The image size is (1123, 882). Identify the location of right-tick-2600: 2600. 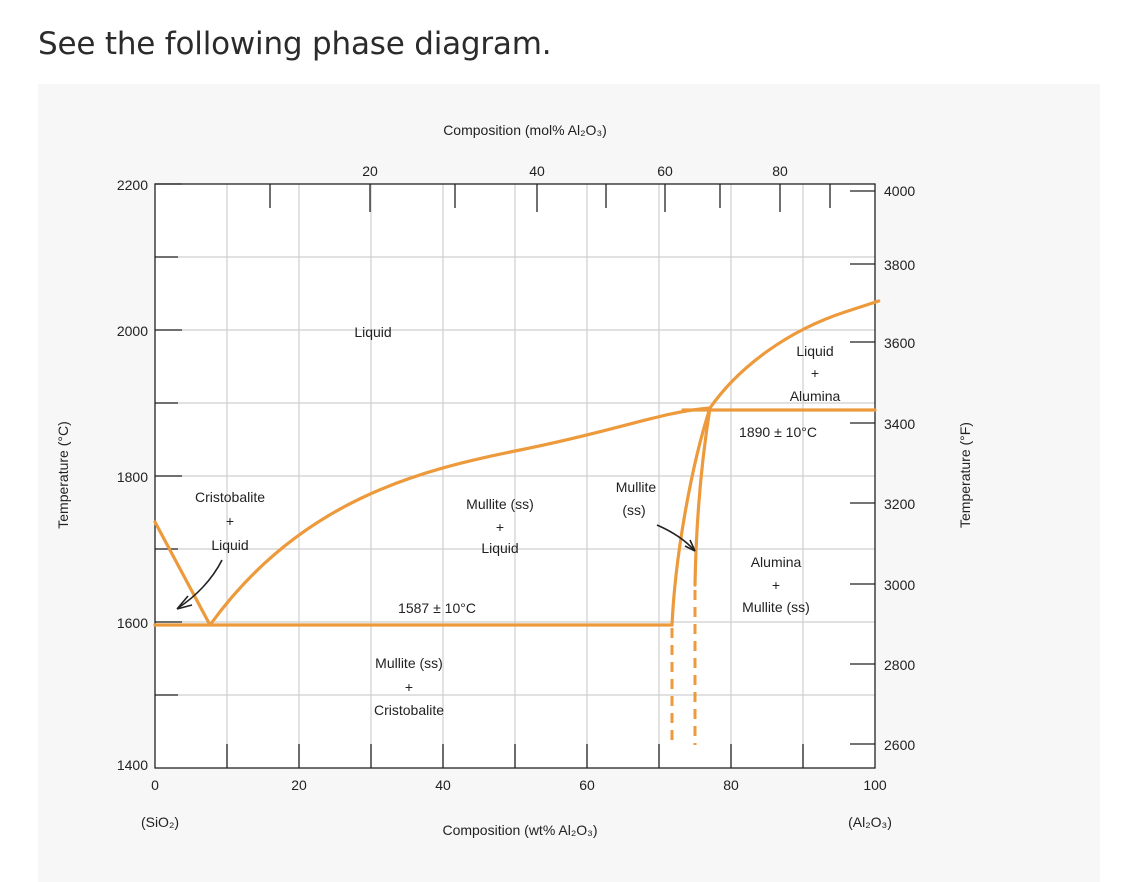
(899, 745).